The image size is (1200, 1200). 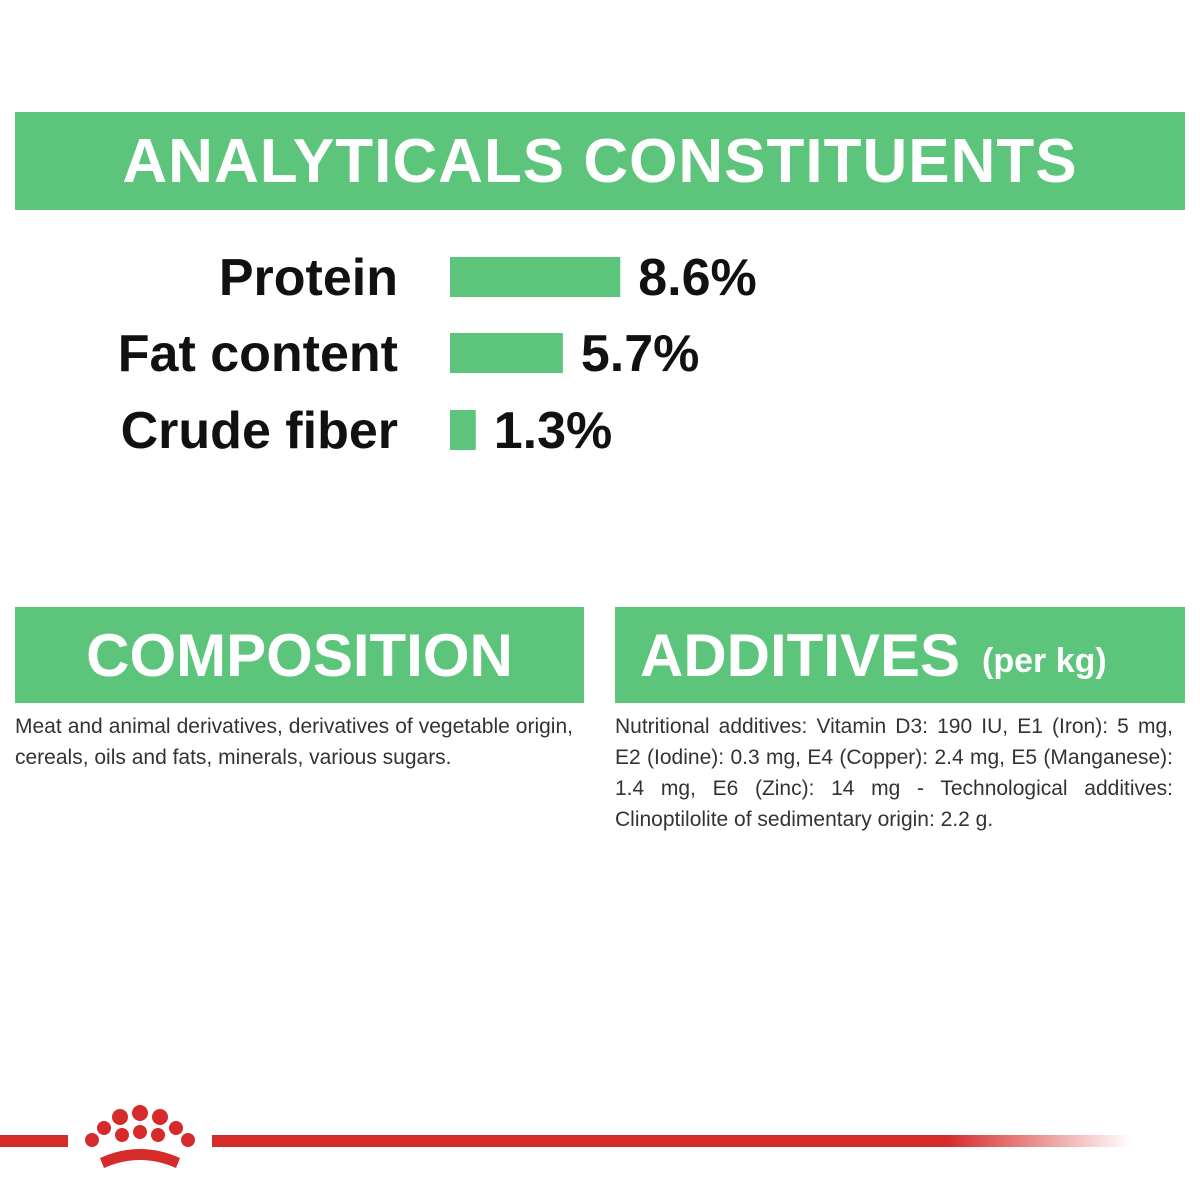 I want to click on section-header: ANALYTICALS CONSTITUENTS, so click(x=600, y=161).